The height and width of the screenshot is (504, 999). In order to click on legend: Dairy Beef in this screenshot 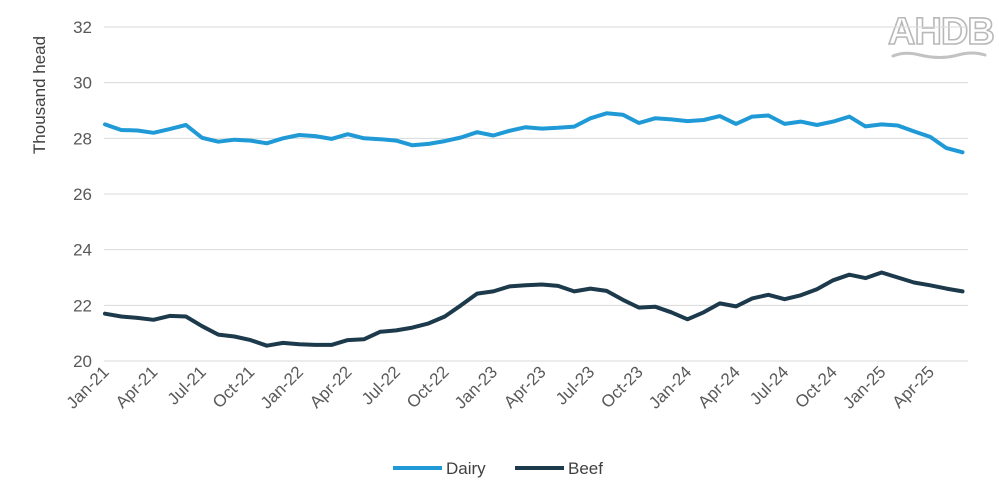, I will do `click(498, 468)`.